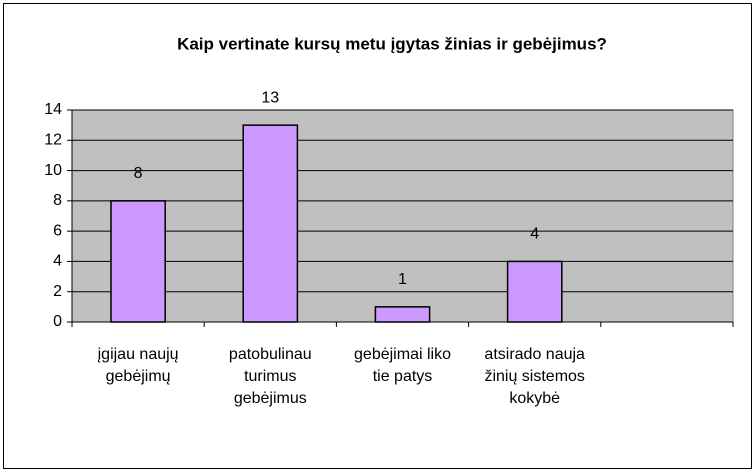  I want to click on y-tick-label: 2, so click(57, 291).